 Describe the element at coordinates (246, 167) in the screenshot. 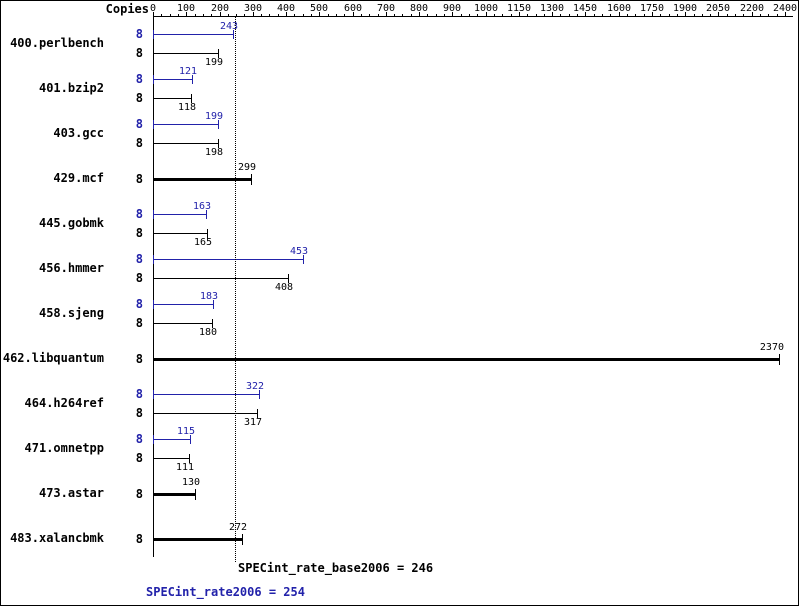

I see `value-label: 299` at that location.